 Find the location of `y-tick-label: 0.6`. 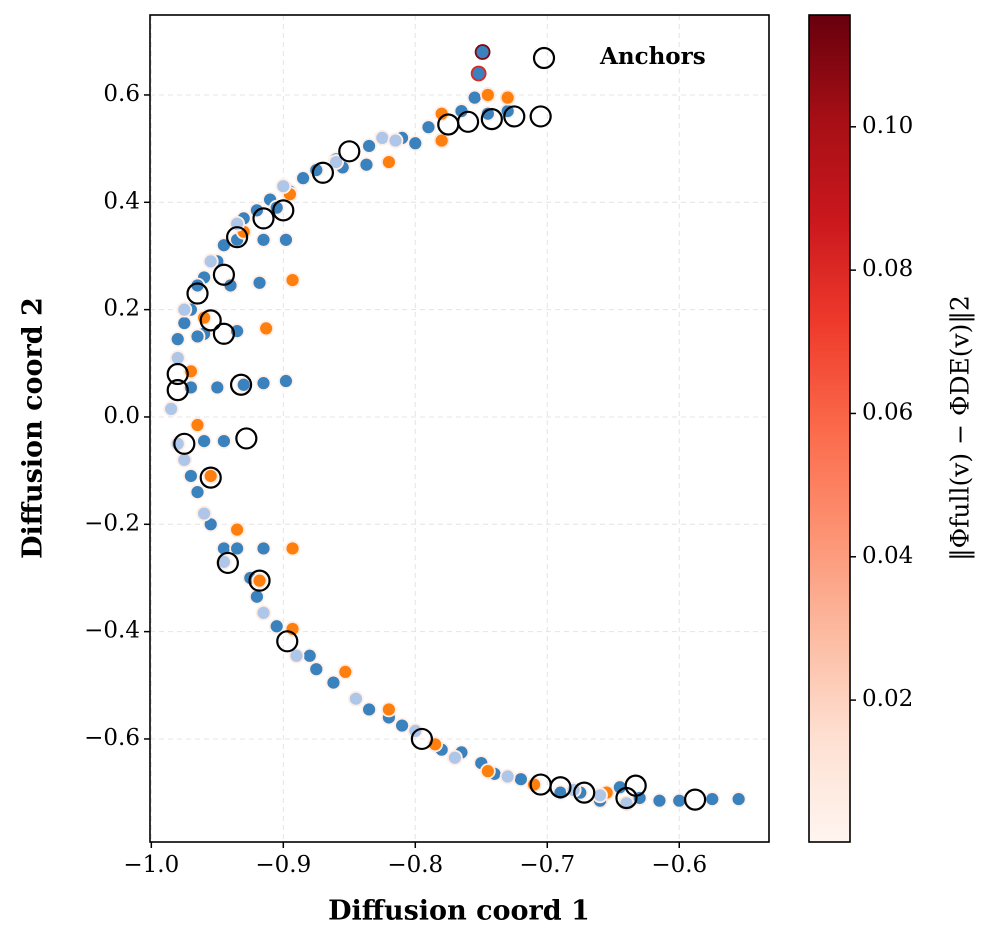

y-tick-label: 0.6 is located at coordinates (121, 94).